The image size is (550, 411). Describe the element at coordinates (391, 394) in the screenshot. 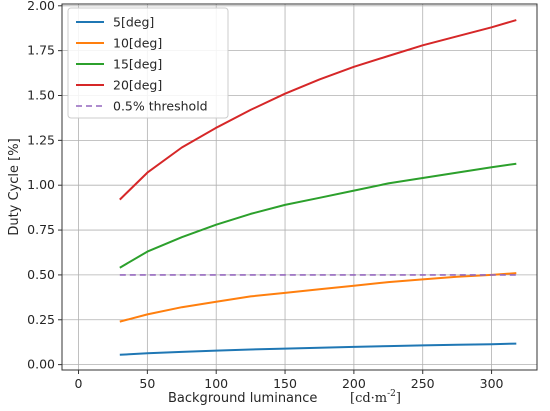

I see `x-axis-unit-exponent: -2` at that location.